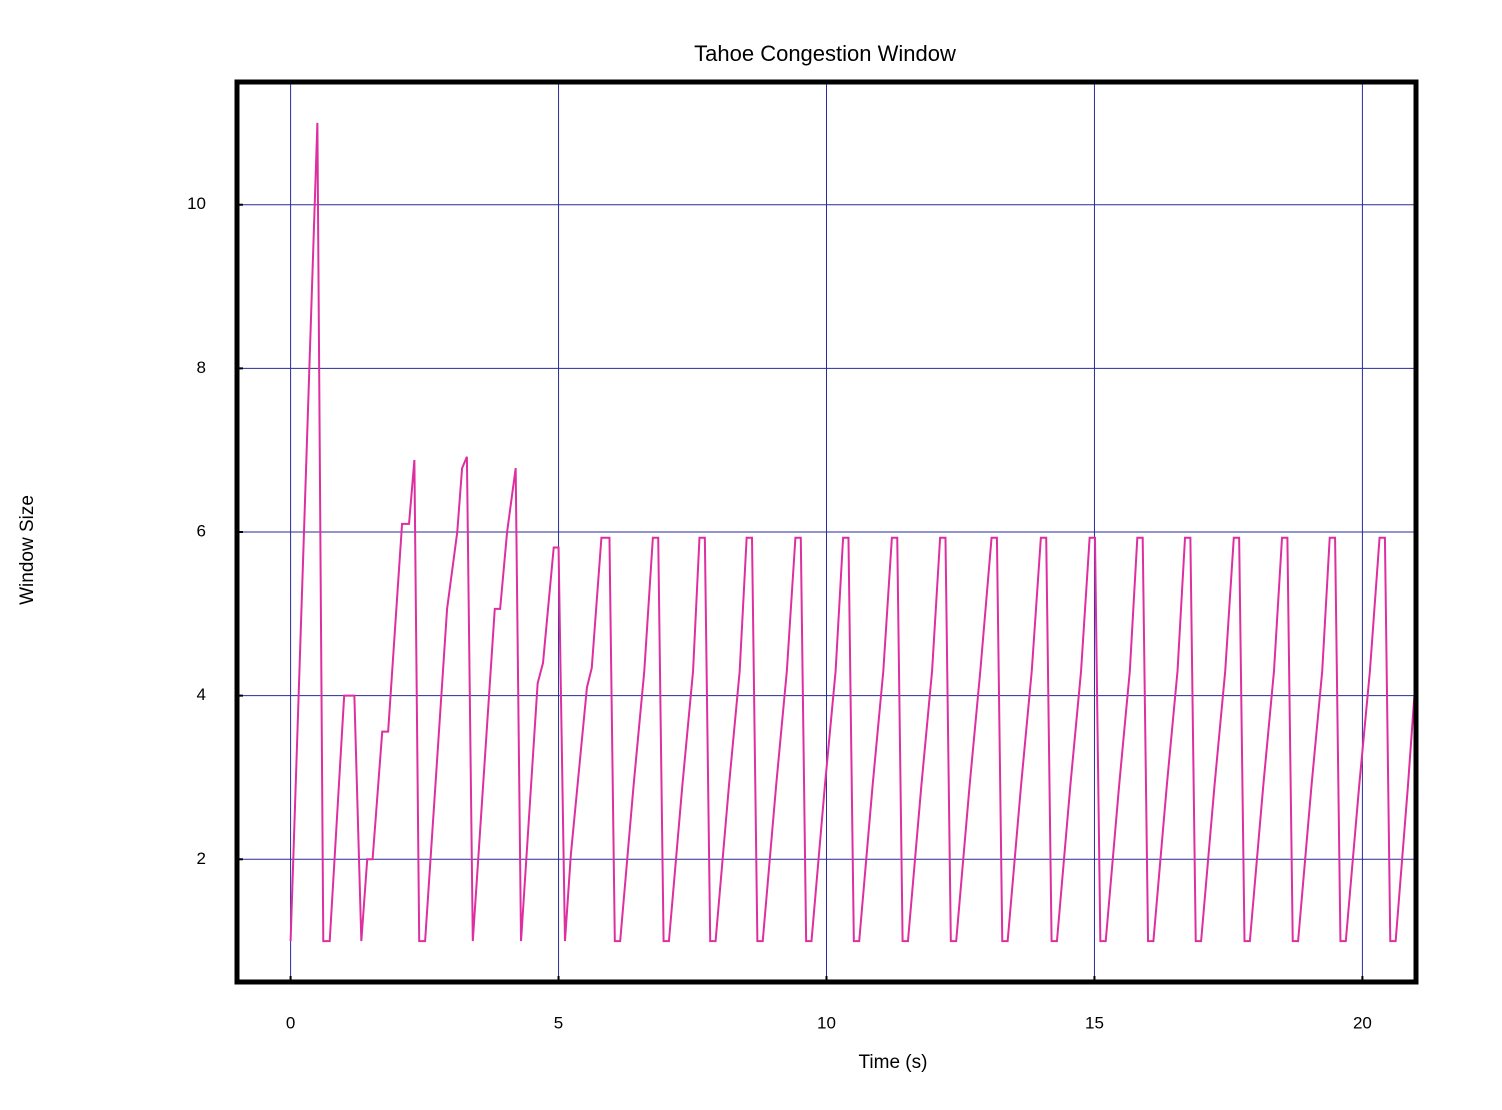 Image resolution: width=1502 pixels, height=1110 pixels. Describe the element at coordinates (290, 1022) in the screenshot. I see `x-tick-label: 0` at that location.